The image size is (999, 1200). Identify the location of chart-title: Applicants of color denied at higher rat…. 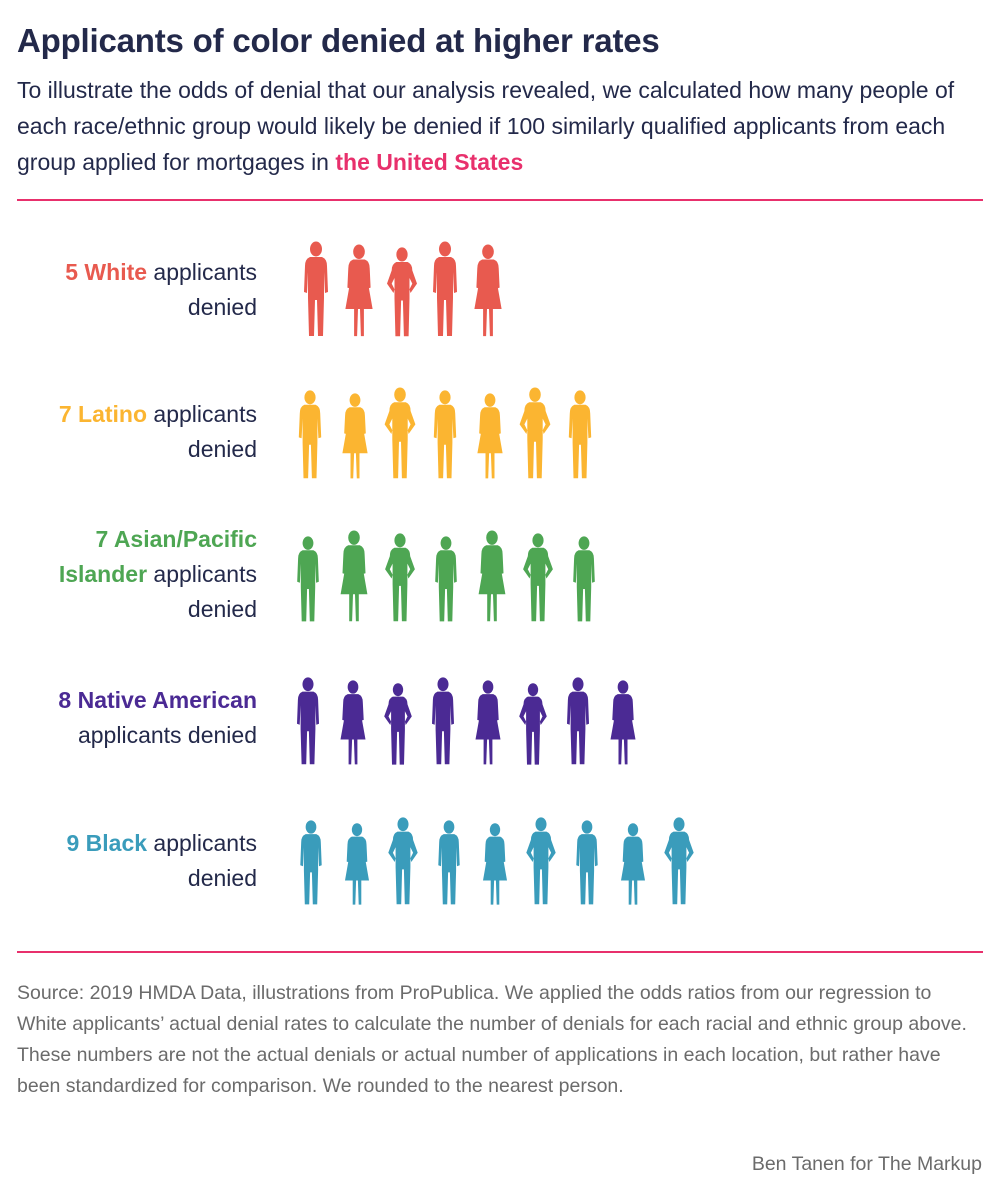
(338, 40).